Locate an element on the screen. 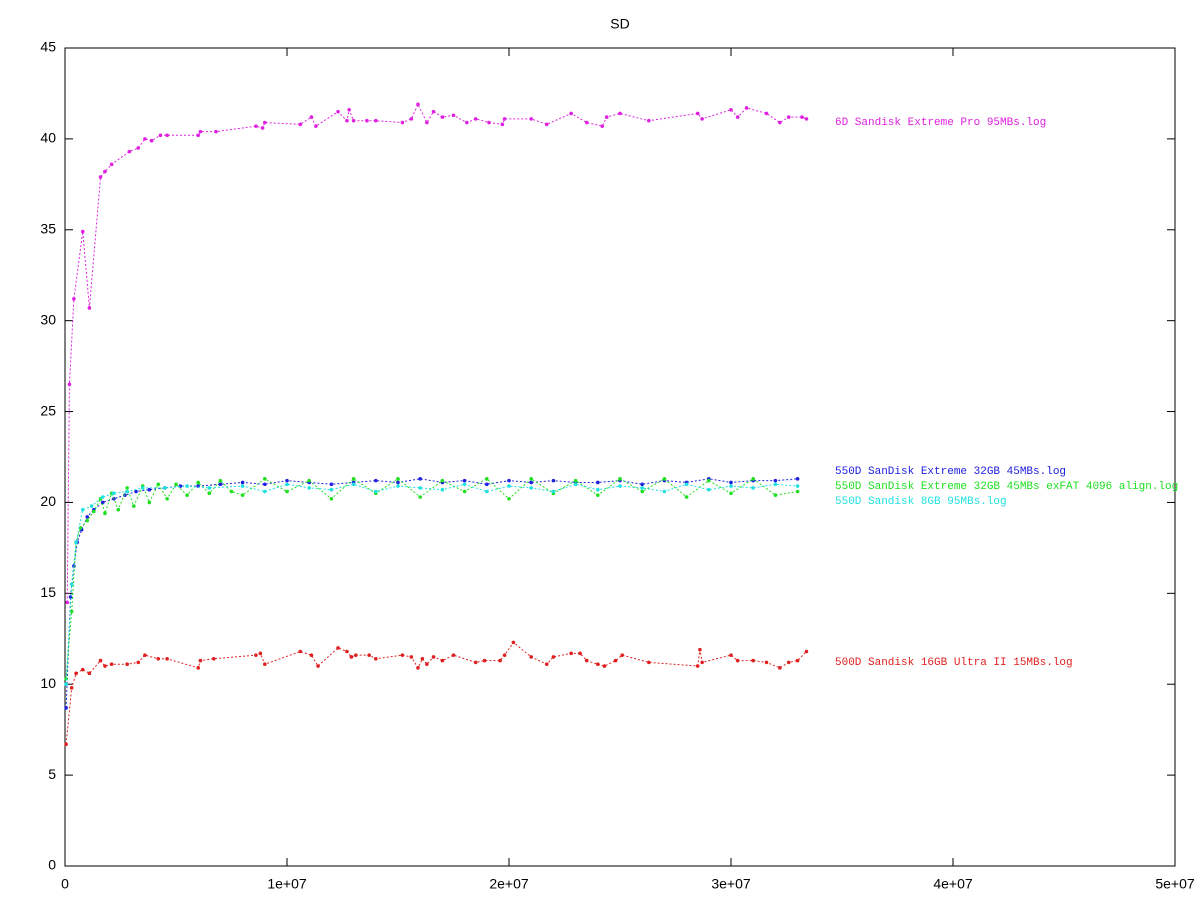 This screenshot has width=1200, height=900. y-tick-label: 30 is located at coordinates (48, 319).